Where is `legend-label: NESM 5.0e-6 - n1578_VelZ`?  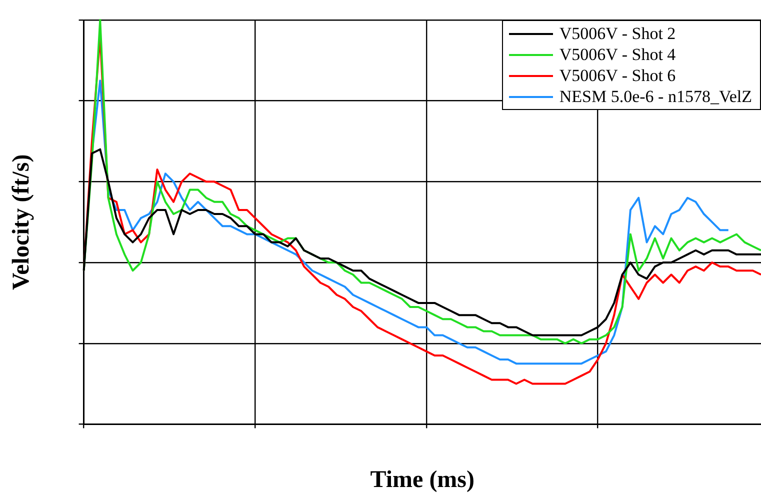 legend-label: NESM 5.0e-6 - n1578_VelZ is located at coordinates (655, 96).